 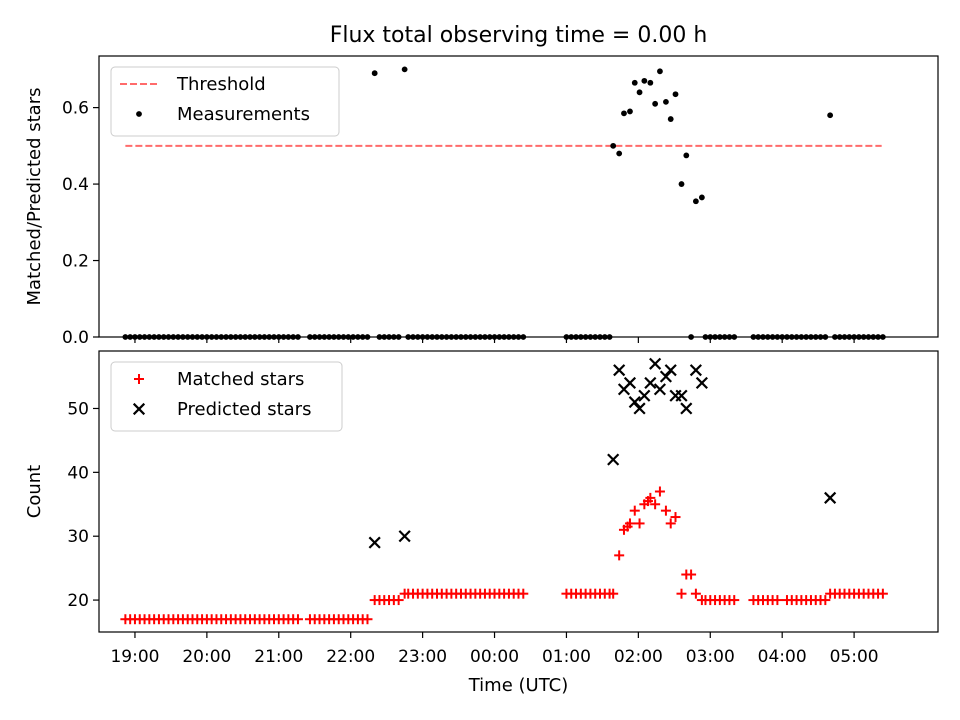 What do you see at coordinates (206, 657) in the screenshot?
I see `x-tick-label: 20:00` at bounding box center [206, 657].